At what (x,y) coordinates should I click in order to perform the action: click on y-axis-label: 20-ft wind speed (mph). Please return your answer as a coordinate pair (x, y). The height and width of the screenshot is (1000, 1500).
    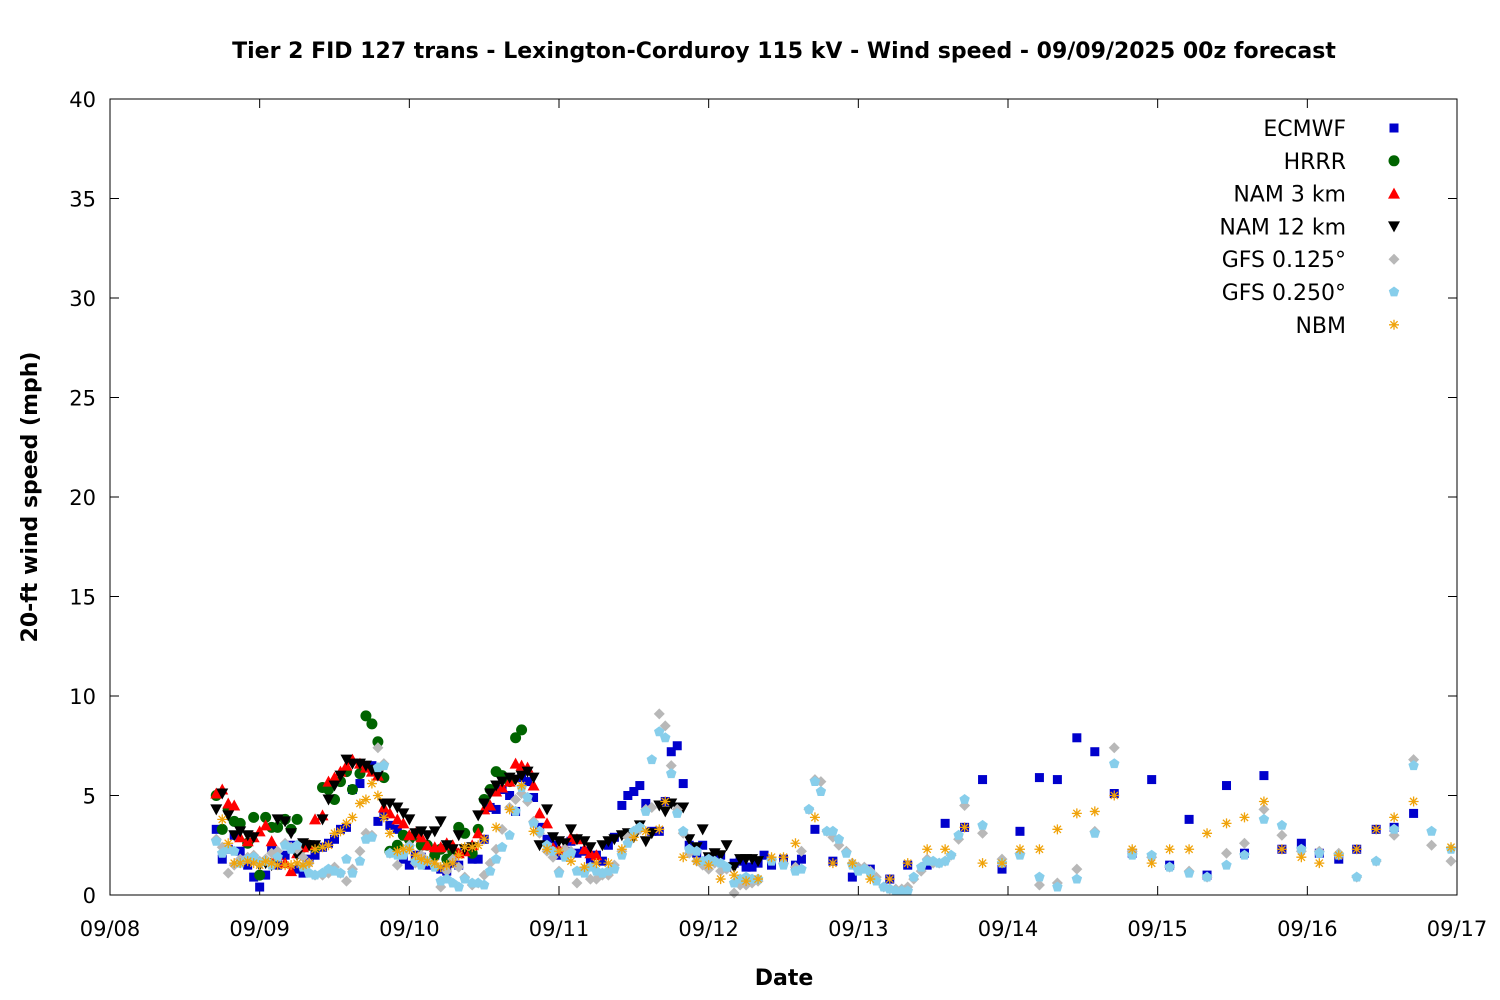
    Looking at the image, I should click on (30, 497).